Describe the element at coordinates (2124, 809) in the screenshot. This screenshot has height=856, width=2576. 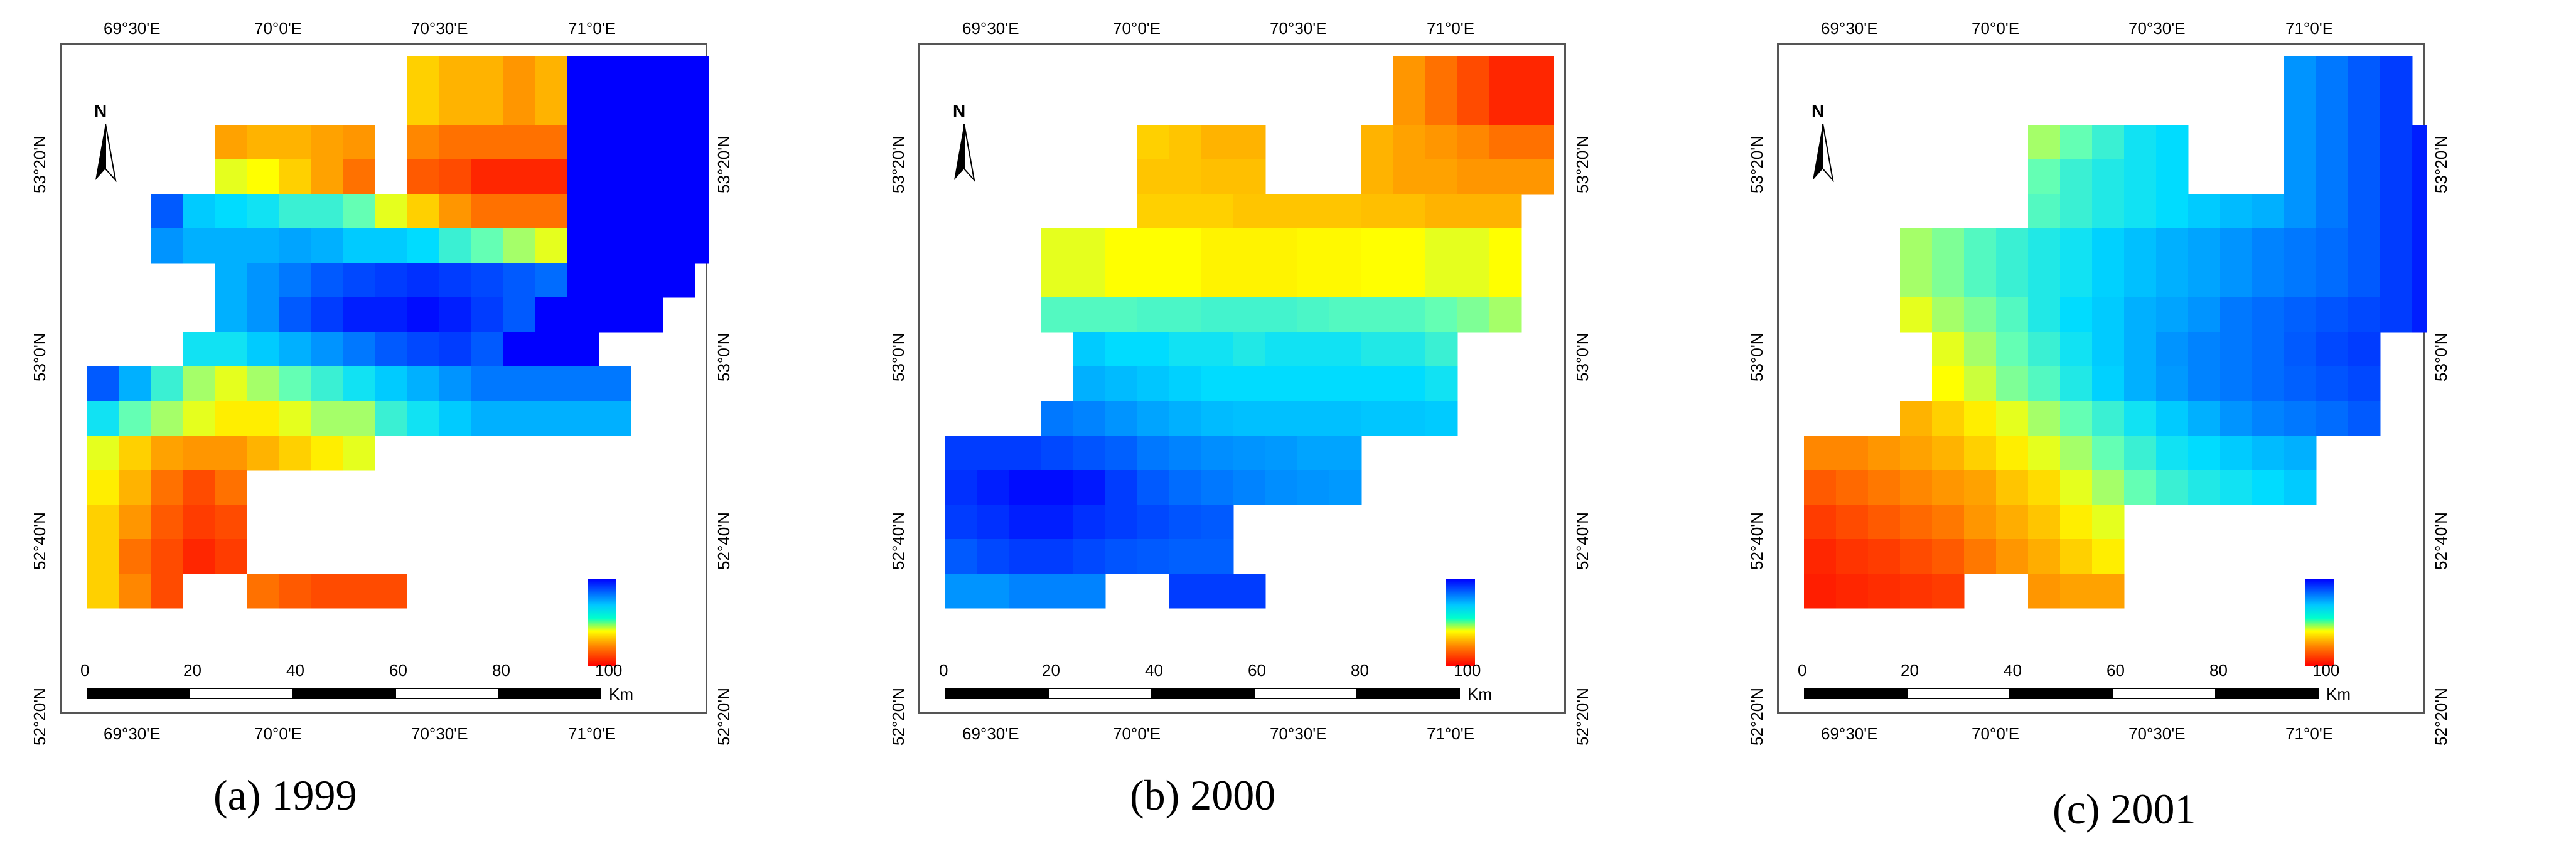
I see `panel-caption: (c) 2001` at that location.